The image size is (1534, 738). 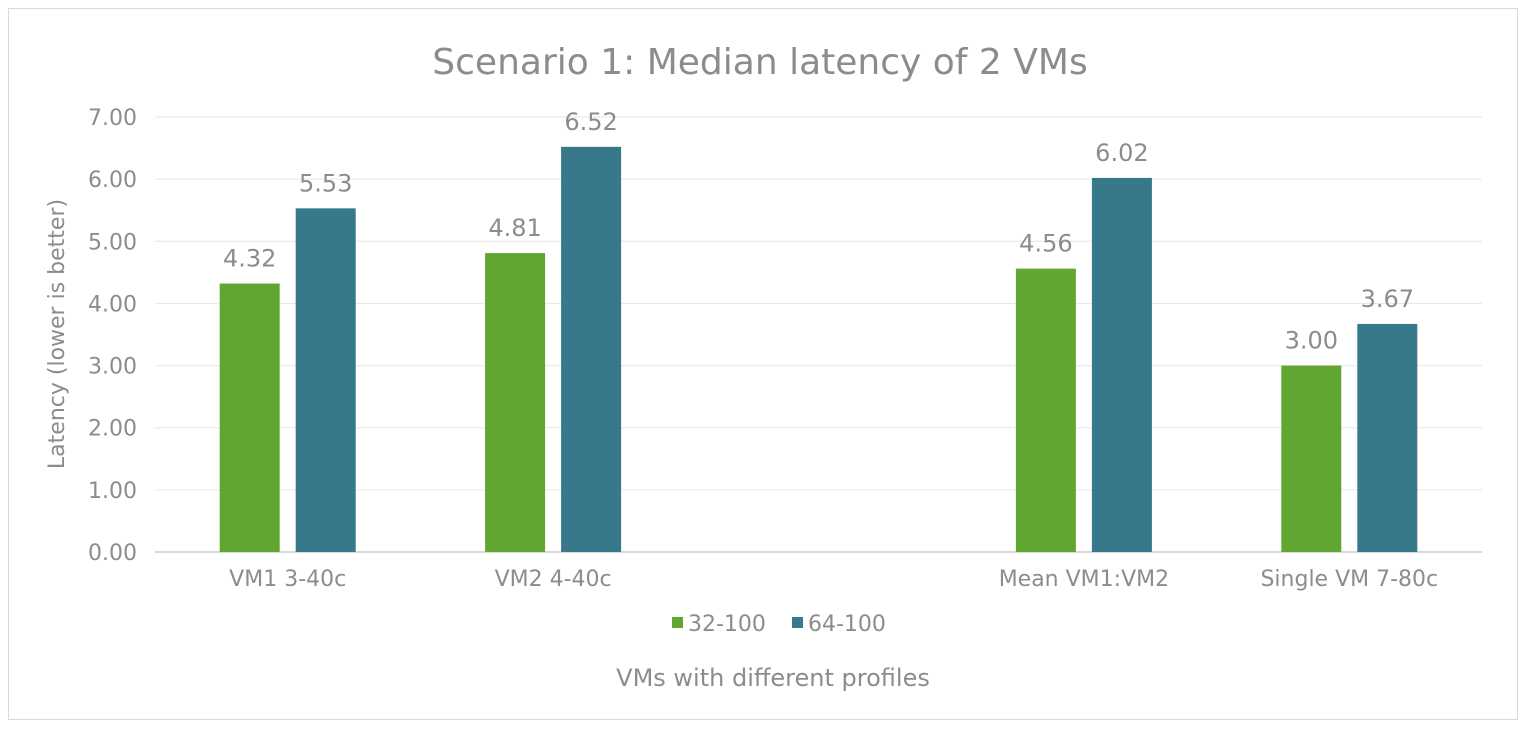 I want to click on data-label: 6.52, so click(x=590, y=122).